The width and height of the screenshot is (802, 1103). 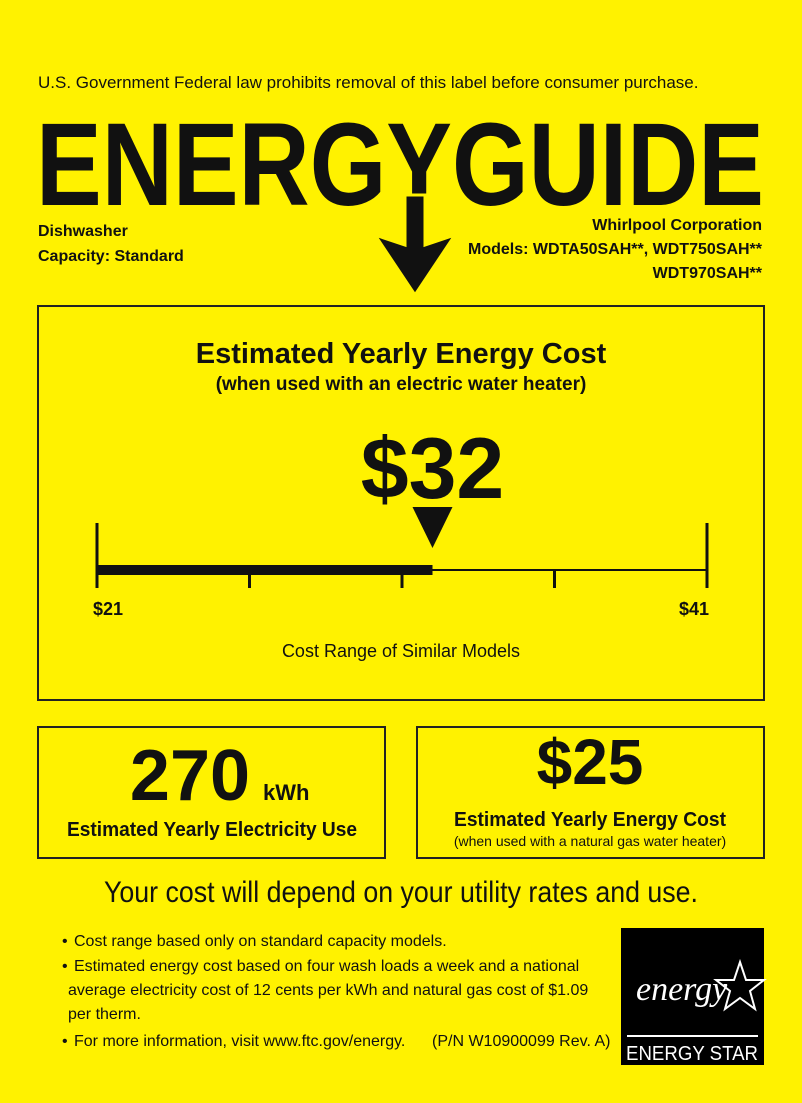 I want to click on kwh-value: 270, so click(x=190, y=776).